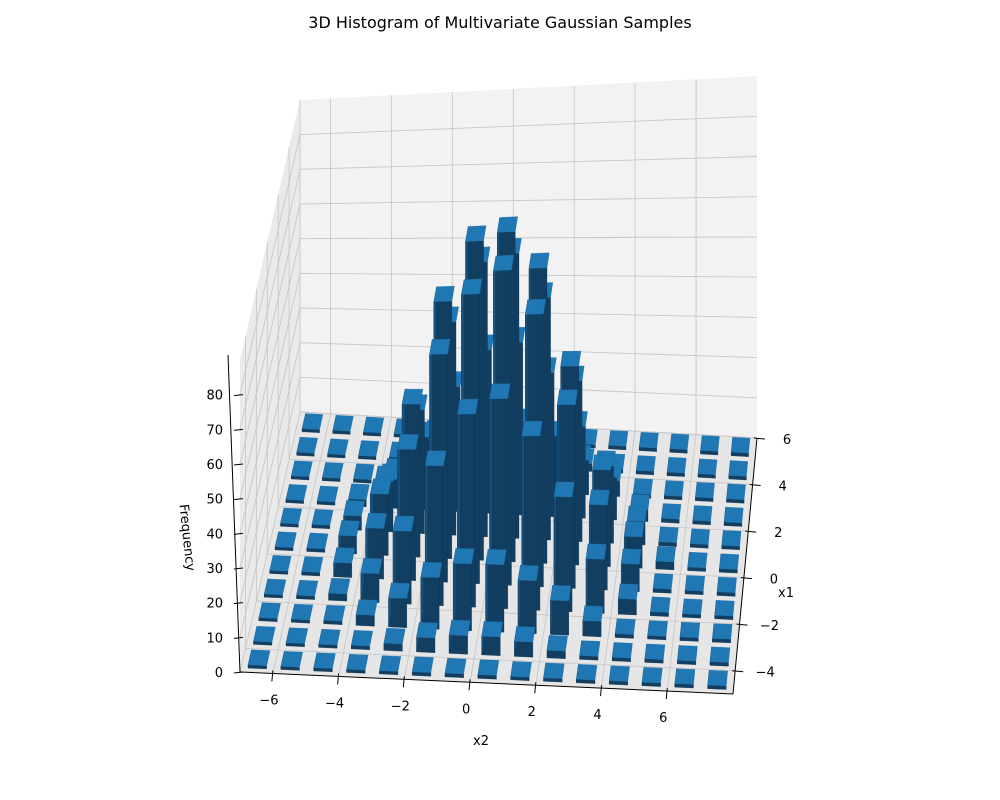 This screenshot has height=800, width=1000. What do you see at coordinates (751, 531) in the screenshot?
I see `x-tick` at bounding box center [751, 531].